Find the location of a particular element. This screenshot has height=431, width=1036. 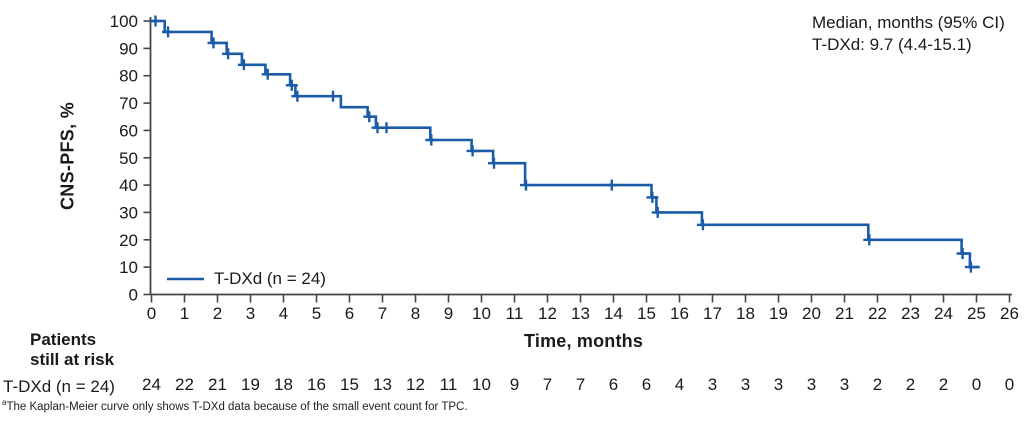

x-tick-label: 16 is located at coordinates (679, 313).